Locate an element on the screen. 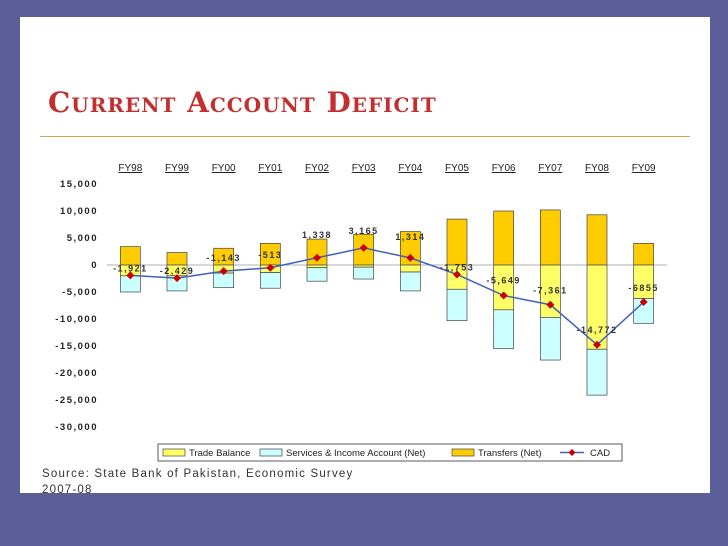 The image size is (728, 546). x-tick-label: FY03 is located at coordinates (364, 168).